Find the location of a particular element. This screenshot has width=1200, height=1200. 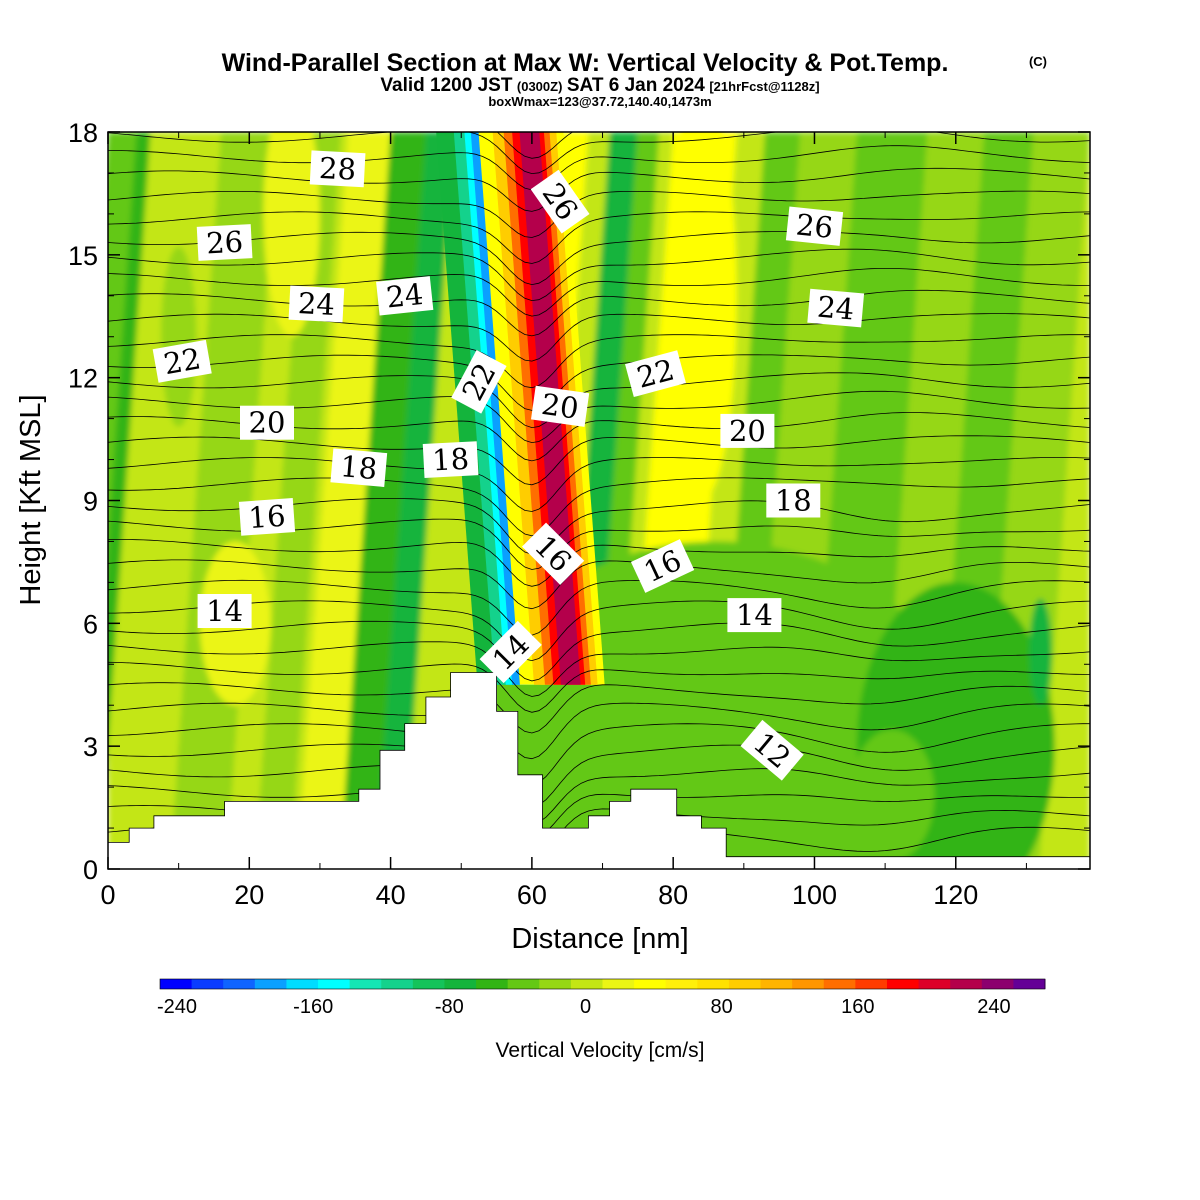

contour-label-text: 16 is located at coordinates (266, 517).